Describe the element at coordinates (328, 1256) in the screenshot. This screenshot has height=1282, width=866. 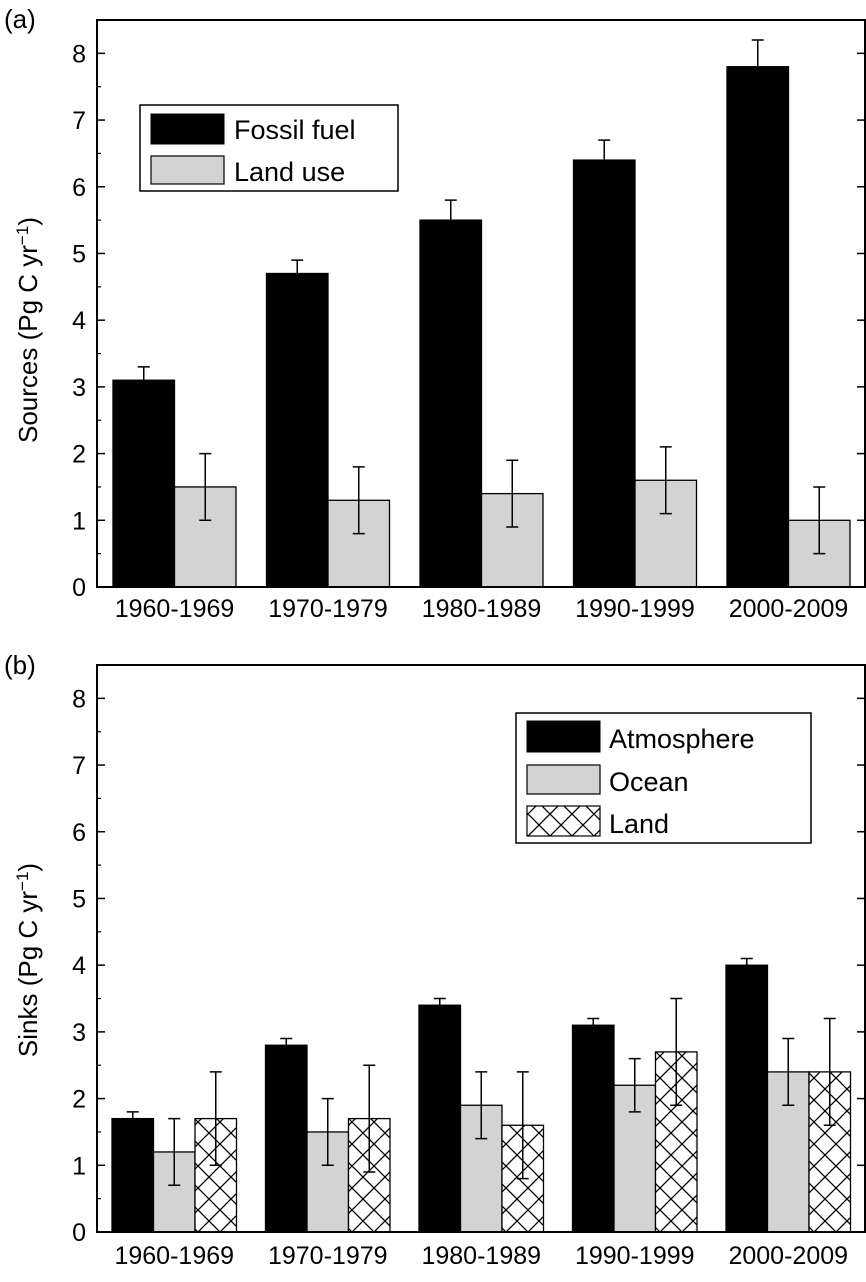
I see `x-tick-label-b-1970-1979: 1970-1979` at that location.